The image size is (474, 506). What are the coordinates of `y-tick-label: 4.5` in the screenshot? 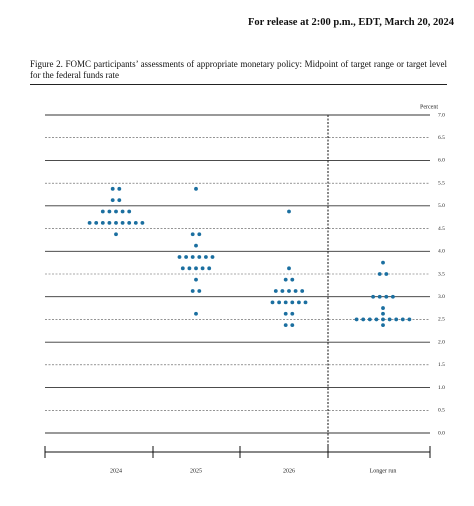 It's located at (441, 229).